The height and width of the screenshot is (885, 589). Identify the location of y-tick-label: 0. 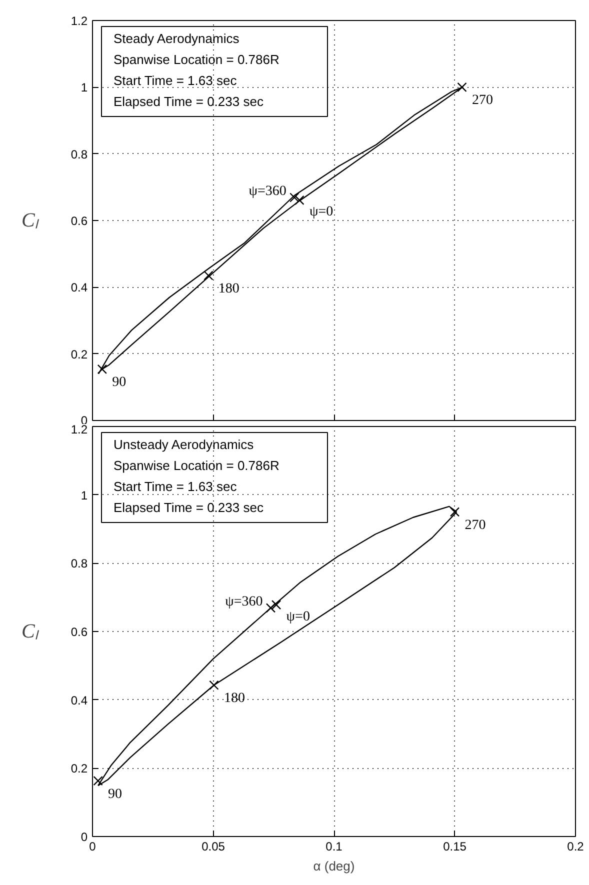
(84, 837).